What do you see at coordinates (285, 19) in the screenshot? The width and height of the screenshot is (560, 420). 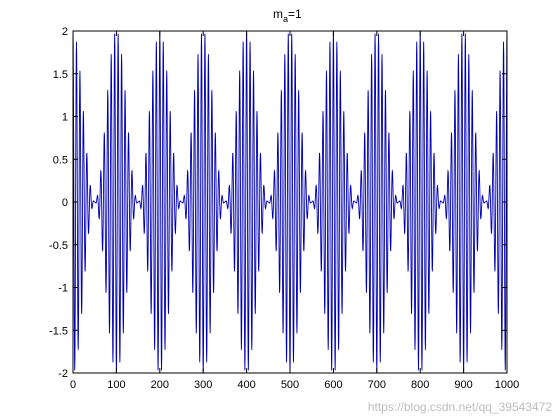 I see `chart-title-subscript: a` at bounding box center [285, 19].